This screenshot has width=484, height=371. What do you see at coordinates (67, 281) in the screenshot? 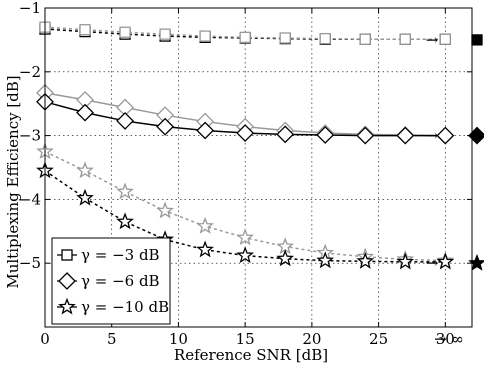
I see `legend-diamond-marker` at bounding box center [67, 281].